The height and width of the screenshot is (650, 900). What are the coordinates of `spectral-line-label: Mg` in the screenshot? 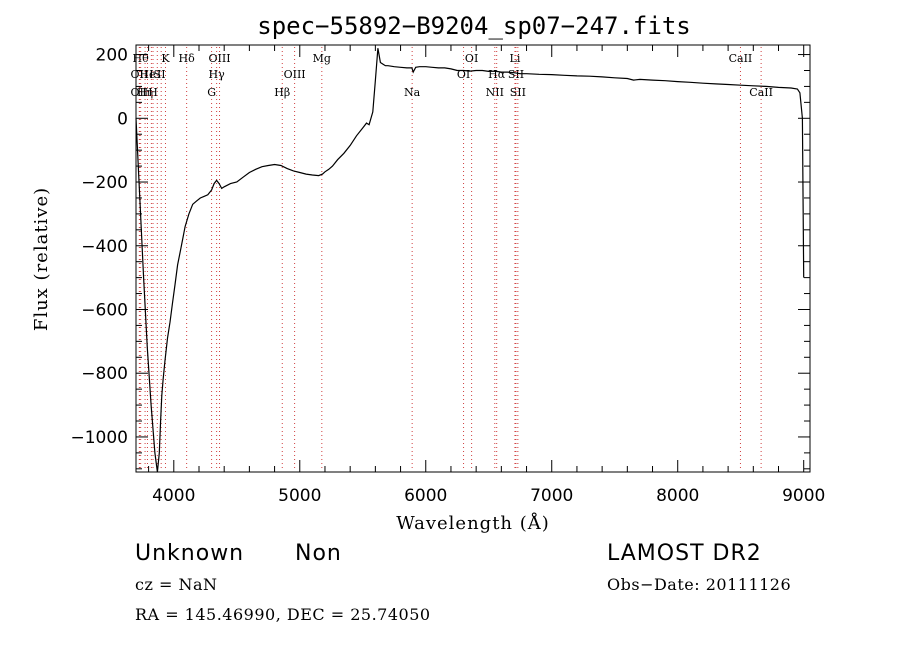 It's located at (322, 58).